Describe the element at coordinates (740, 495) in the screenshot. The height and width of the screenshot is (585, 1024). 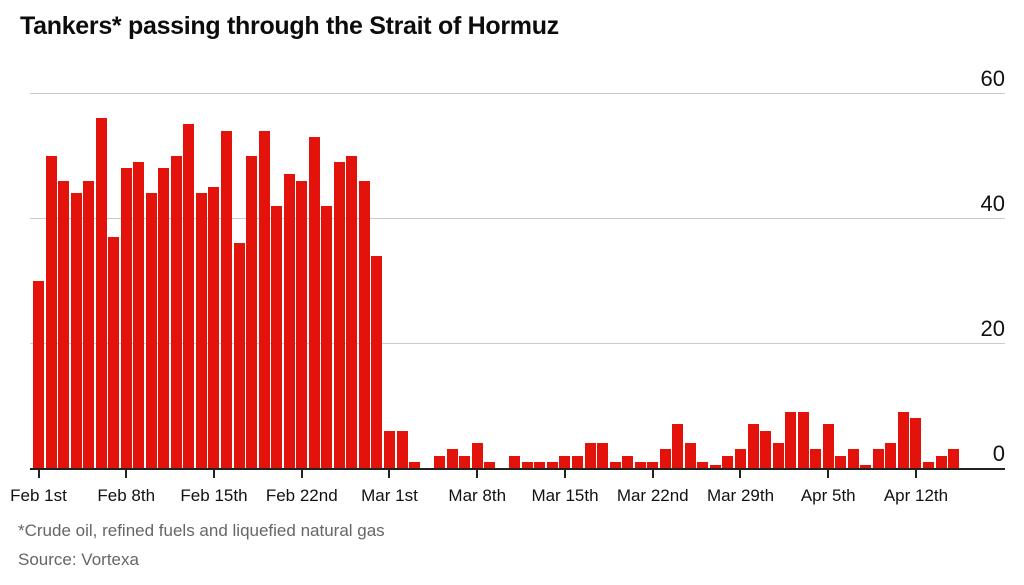
I see `x-axis-label: Mar 29th` at that location.